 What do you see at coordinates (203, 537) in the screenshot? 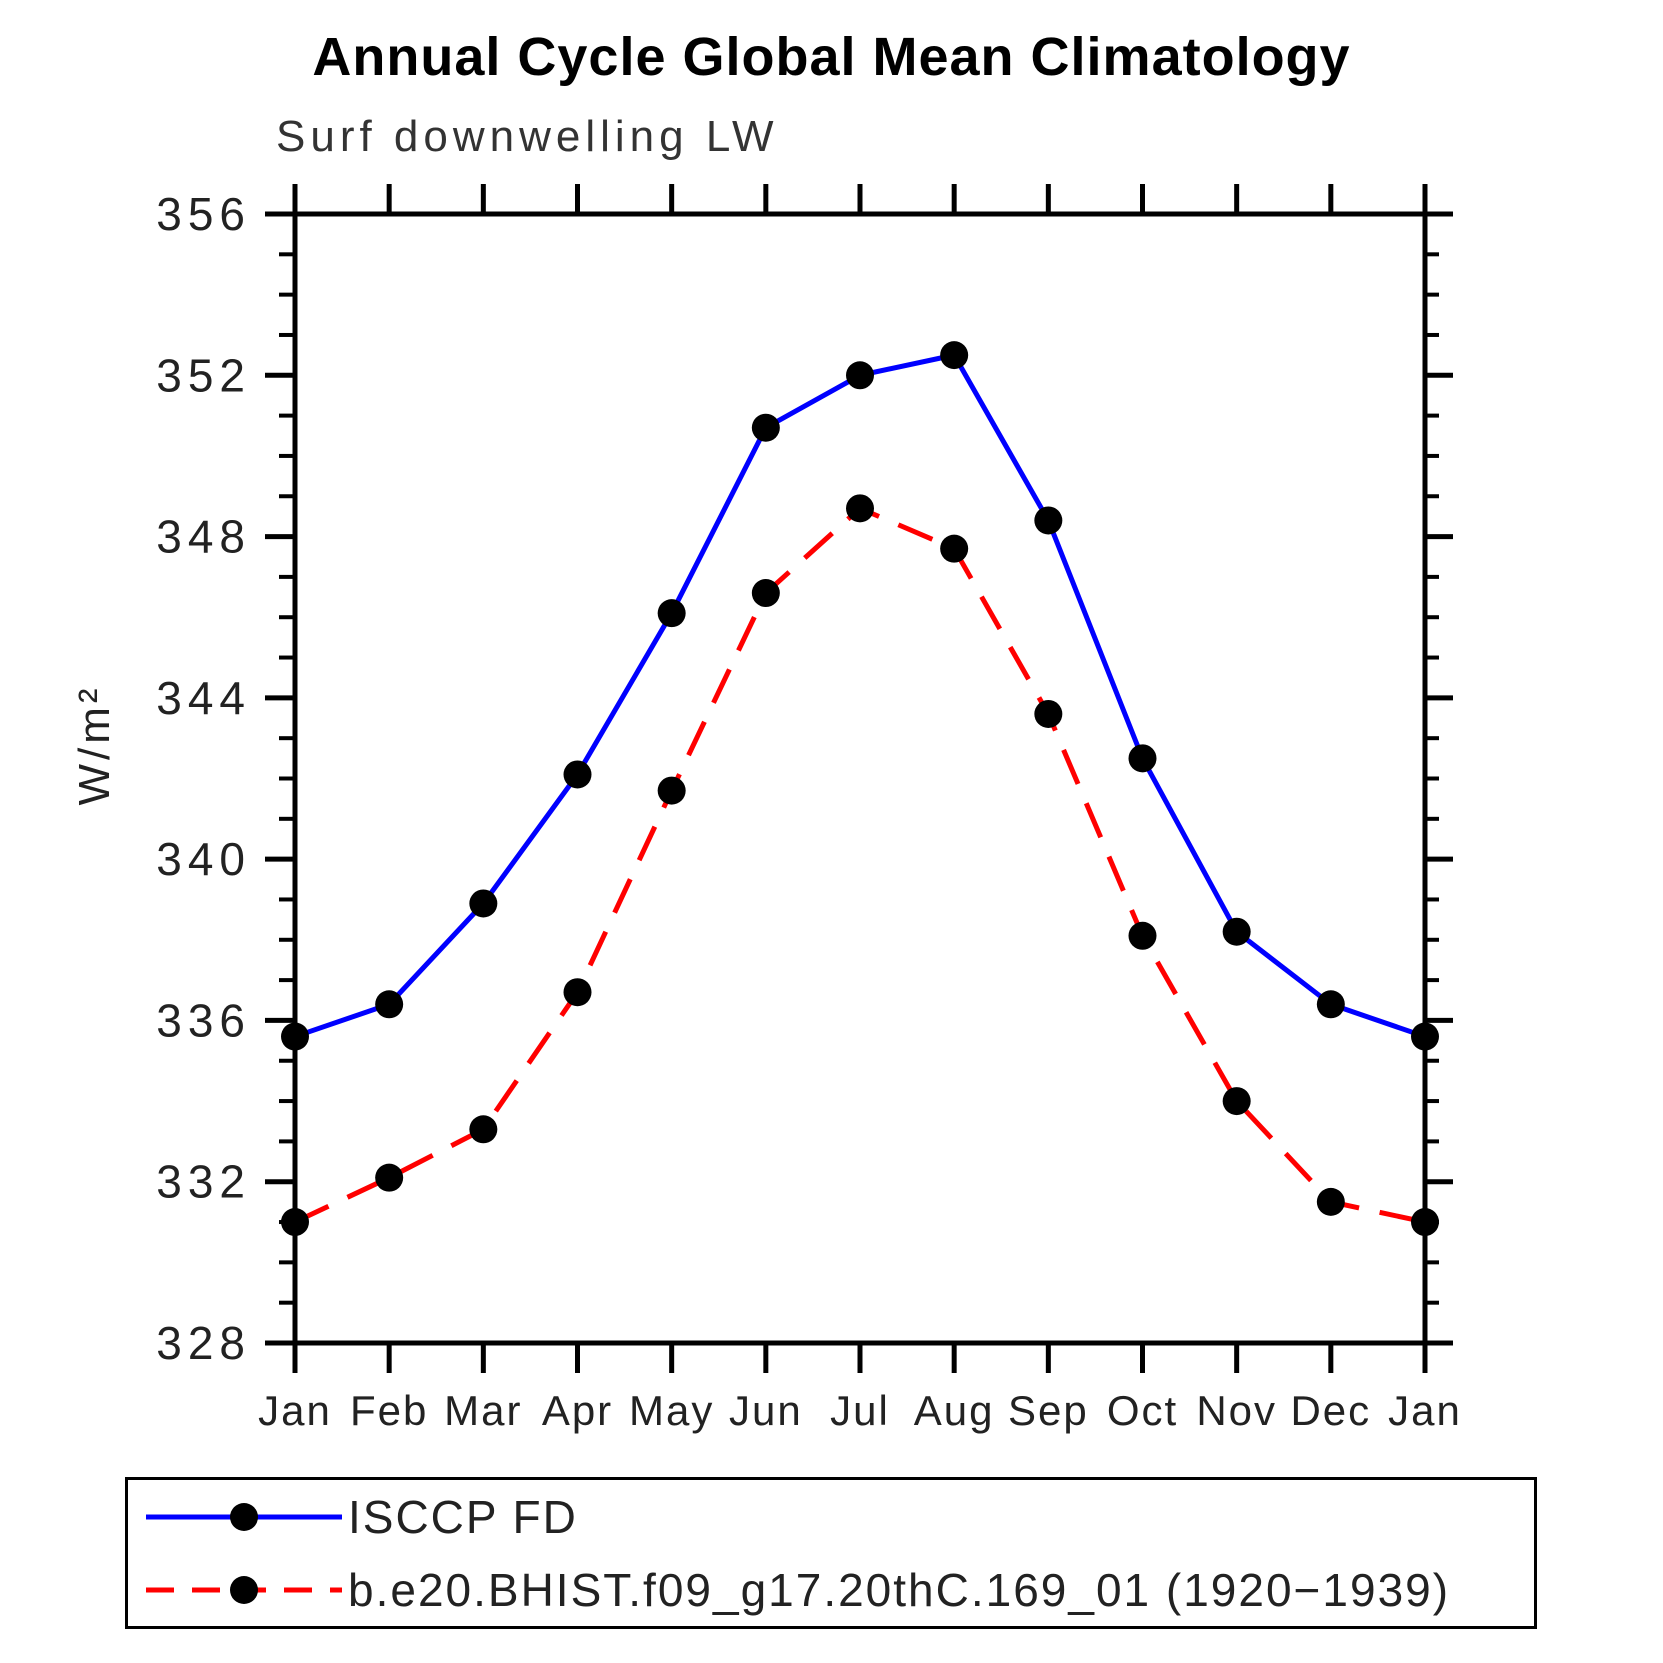
I see `y-tick-label: 348` at bounding box center [203, 537].